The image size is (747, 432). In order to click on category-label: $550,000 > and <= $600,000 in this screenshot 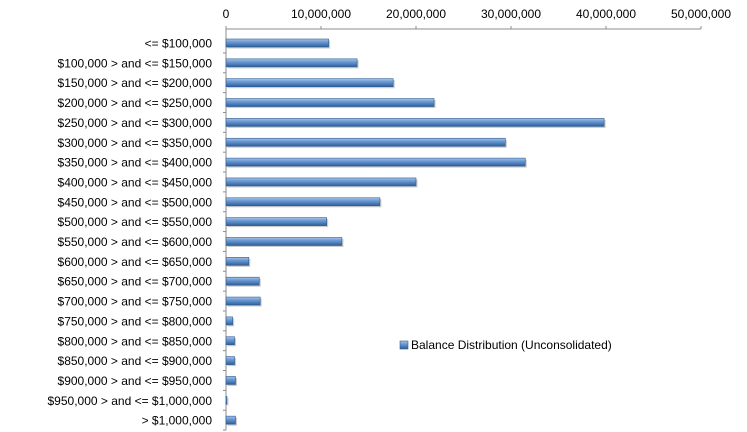, I will do `click(135, 242)`.